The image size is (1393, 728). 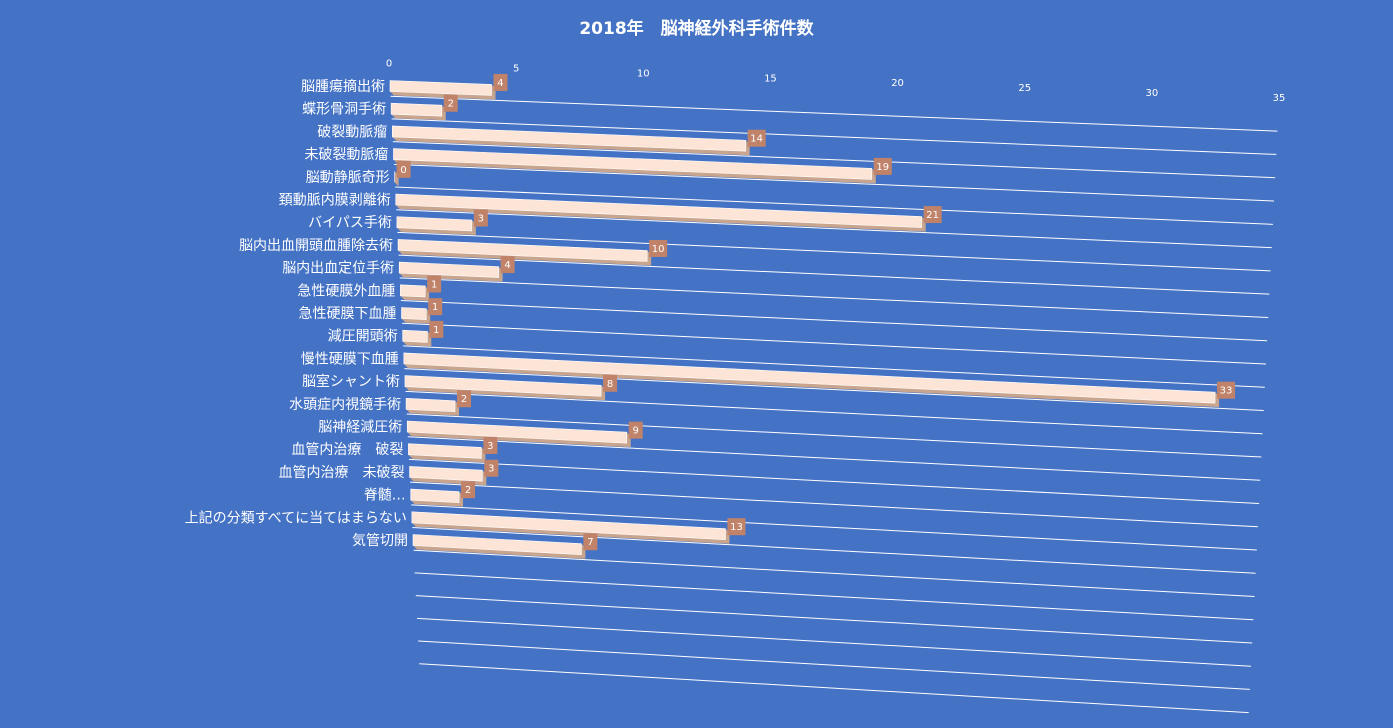 I want to click on data-label: 9, so click(x=636, y=431).